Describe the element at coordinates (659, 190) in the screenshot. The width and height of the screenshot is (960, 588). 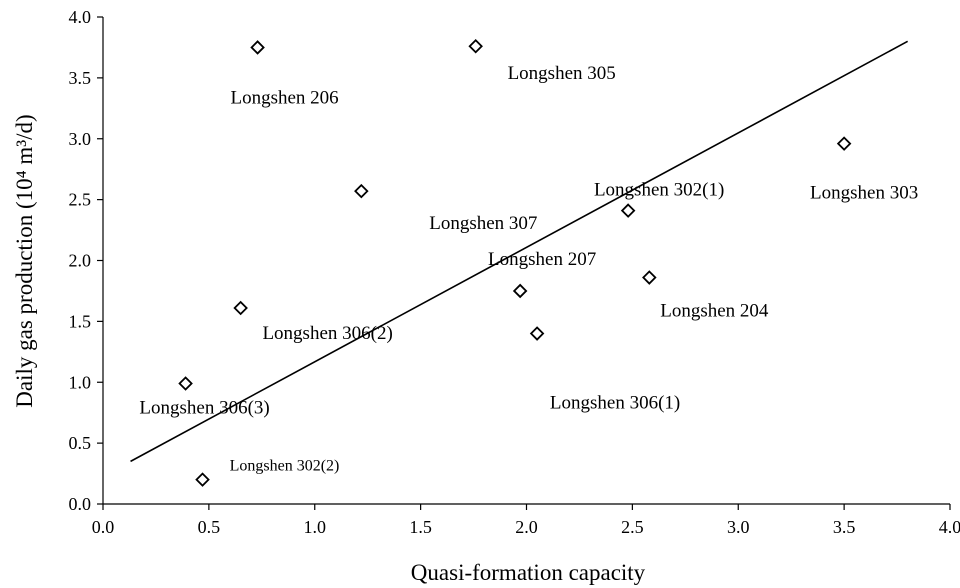
I see `data-point-label: Longshen 302(1)` at that location.